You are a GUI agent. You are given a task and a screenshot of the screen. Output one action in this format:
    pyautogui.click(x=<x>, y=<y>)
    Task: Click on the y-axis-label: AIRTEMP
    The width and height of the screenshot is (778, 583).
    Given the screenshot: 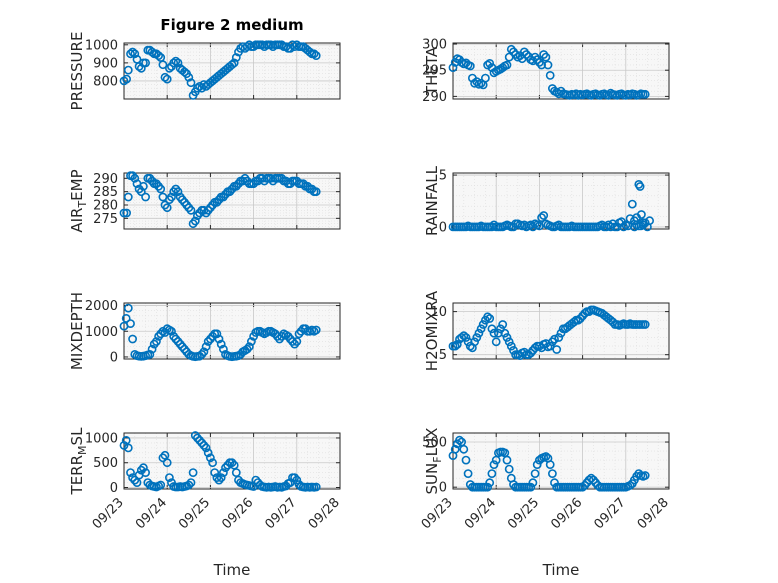 What is the action you would take?
    pyautogui.click(x=78, y=200)
    